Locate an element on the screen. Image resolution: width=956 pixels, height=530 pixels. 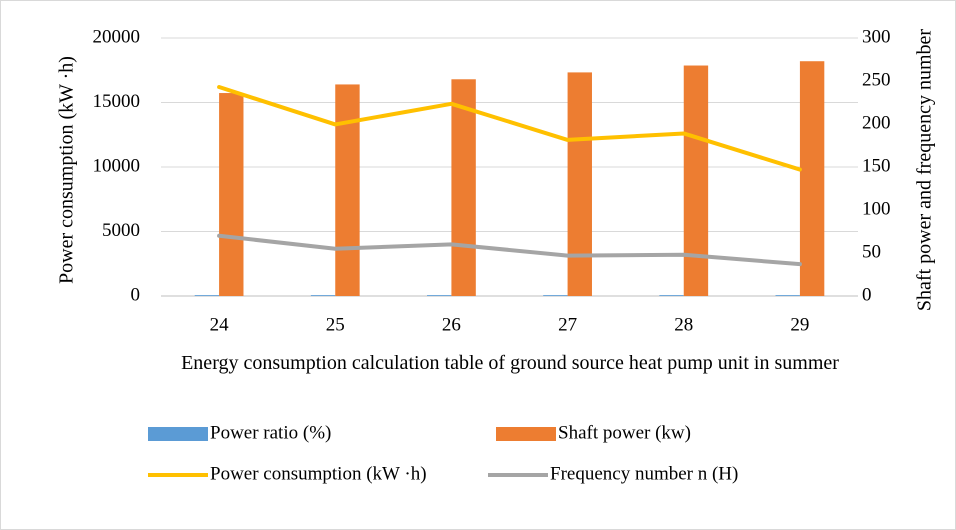
y2-tick-label: 50 is located at coordinates (871, 251).